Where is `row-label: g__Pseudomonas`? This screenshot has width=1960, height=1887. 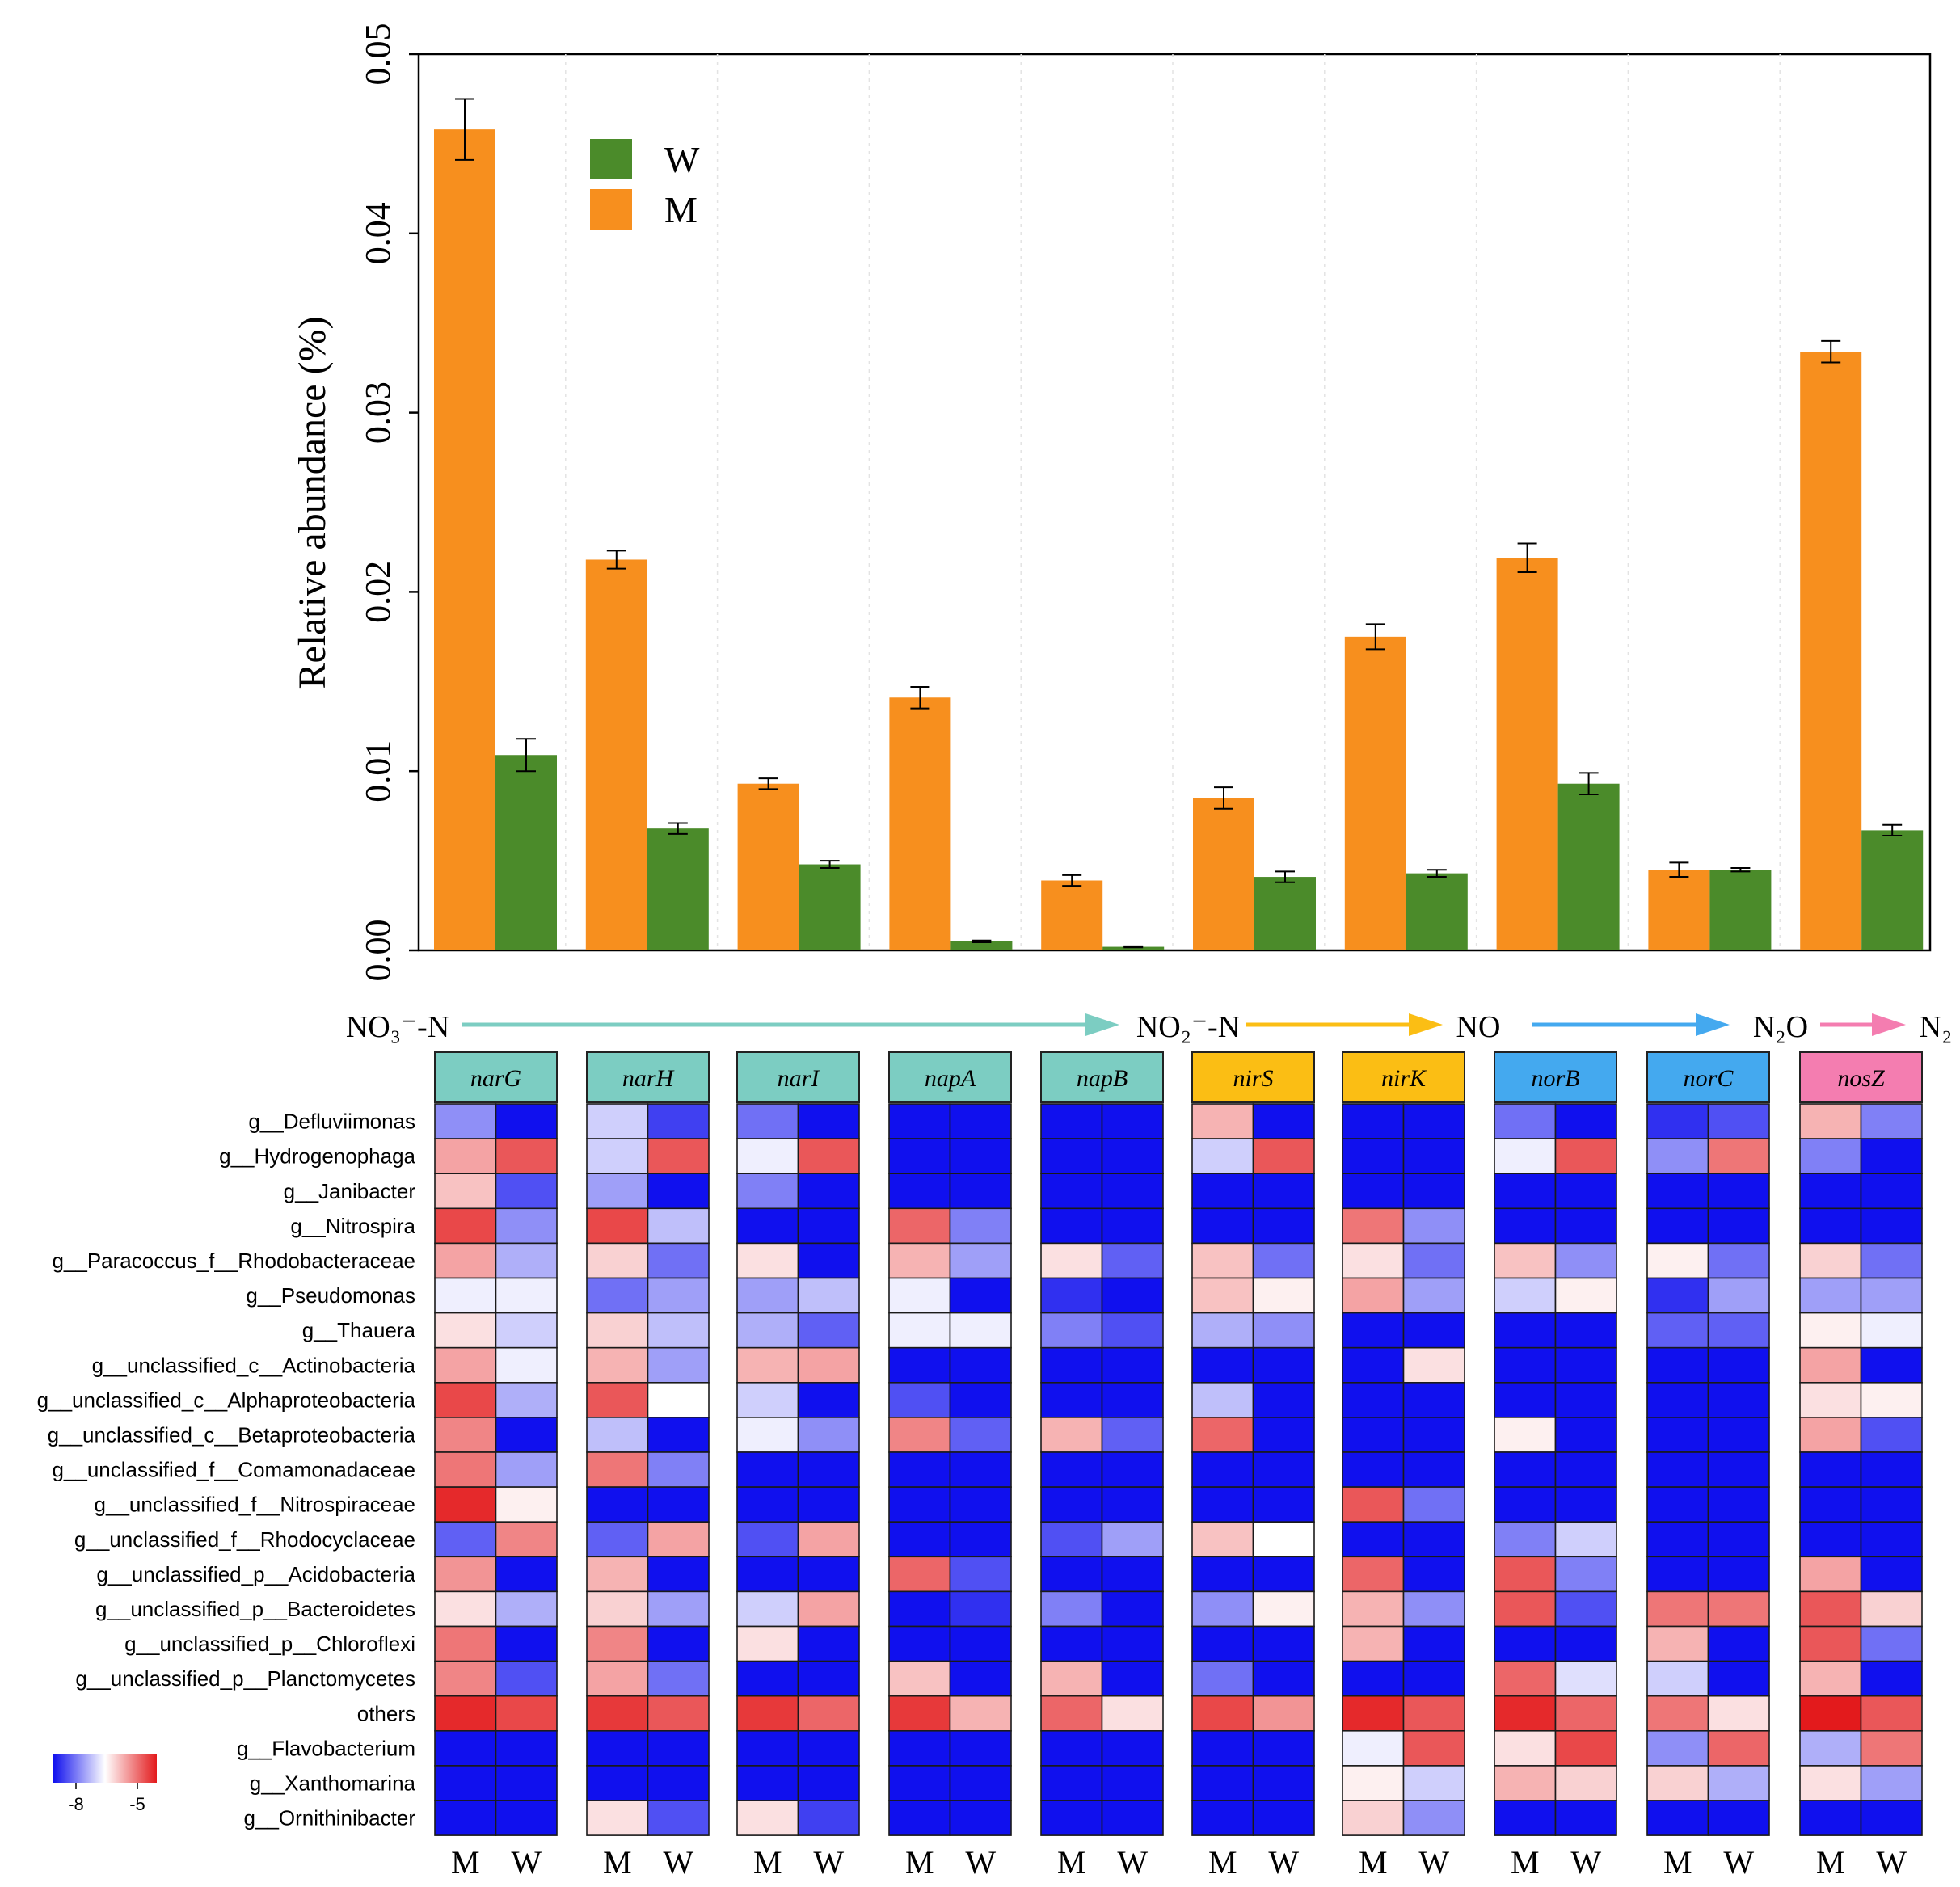
row-label: g__Pseudomonas is located at coordinates (330, 1296).